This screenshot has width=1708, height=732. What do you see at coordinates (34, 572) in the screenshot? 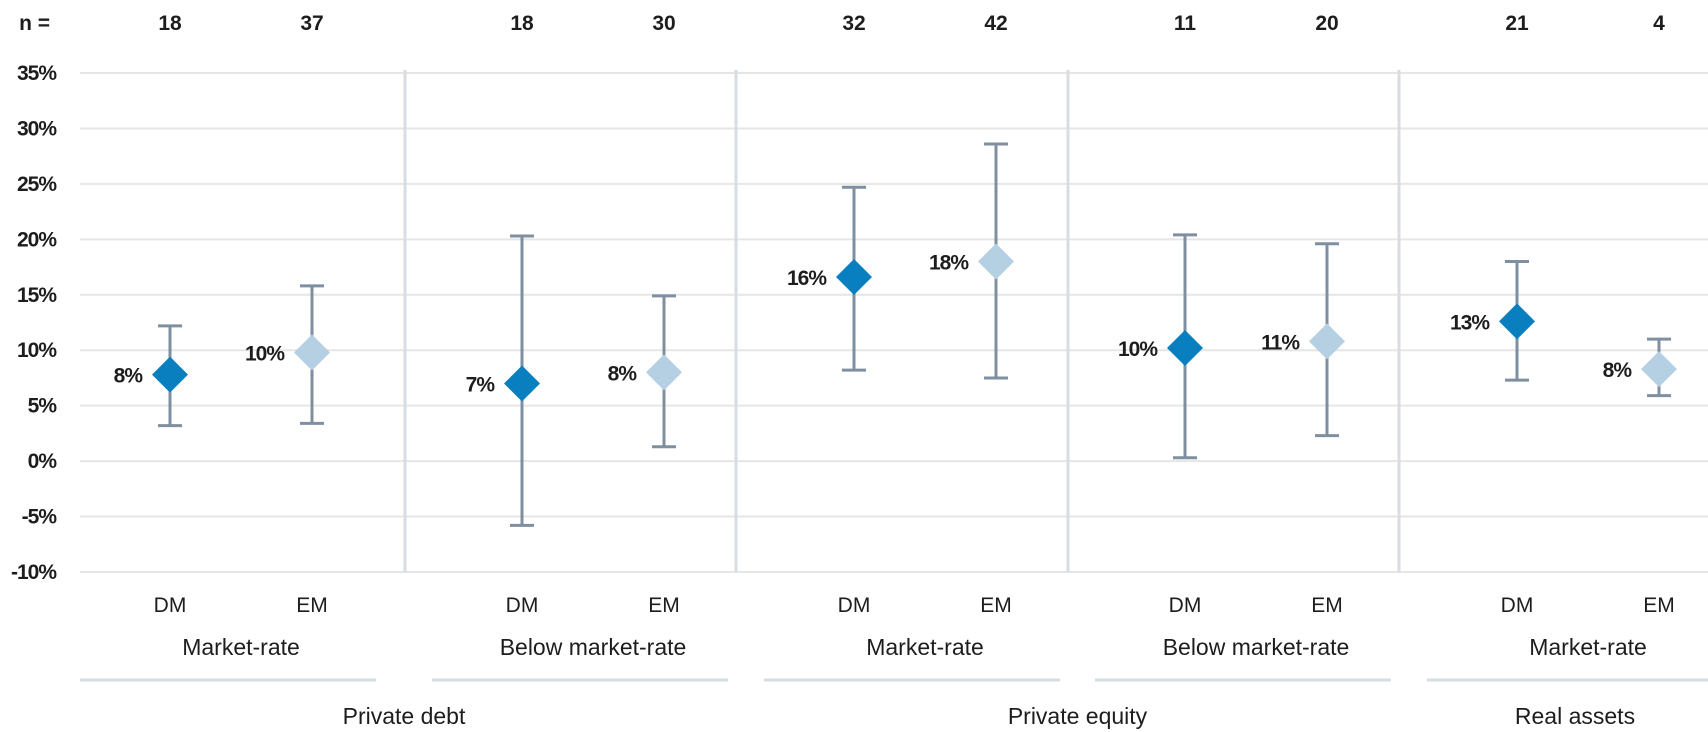
I see `y-tick-label: -10%` at bounding box center [34, 572].